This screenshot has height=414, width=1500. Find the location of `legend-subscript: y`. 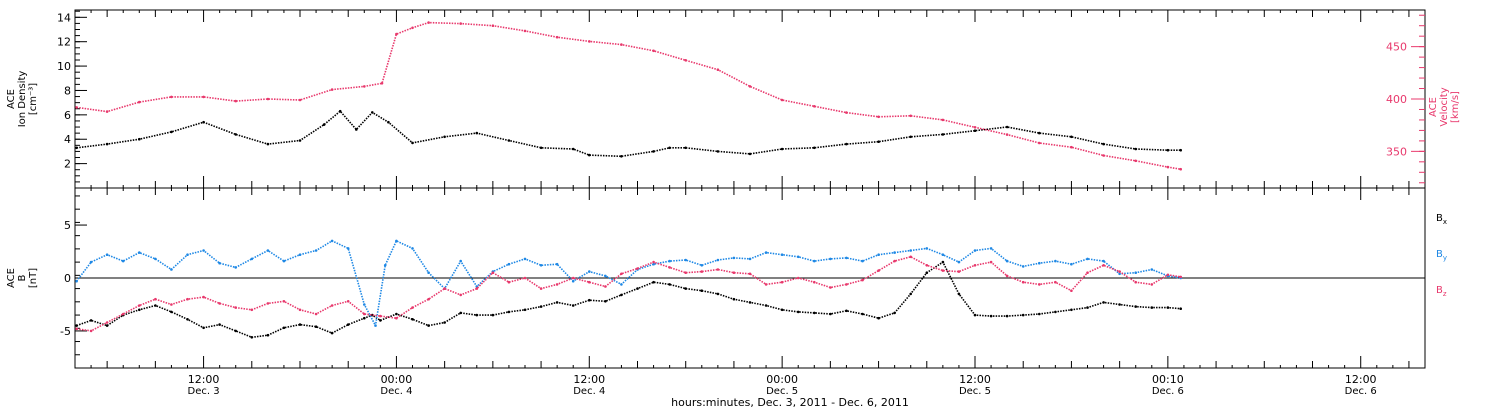

legend-subscript: y is located at coordinates (1445, 258).